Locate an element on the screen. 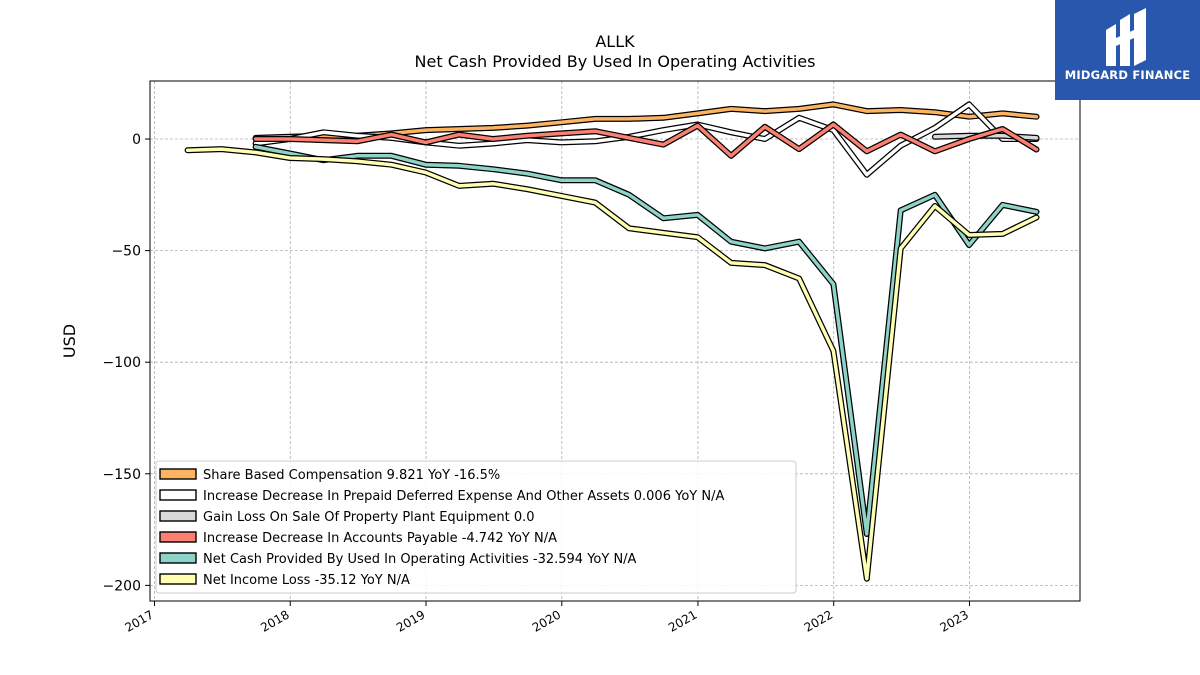  series-line is located at coordinates (646, 140).